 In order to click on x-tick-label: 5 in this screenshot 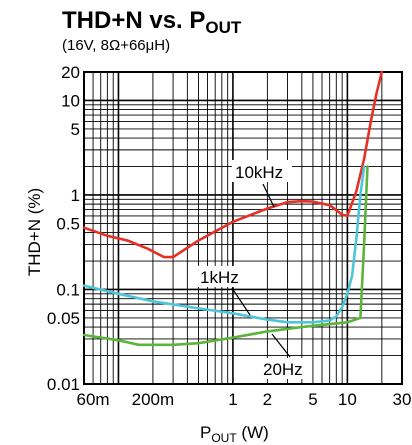, I will do `click(312, 399)`.